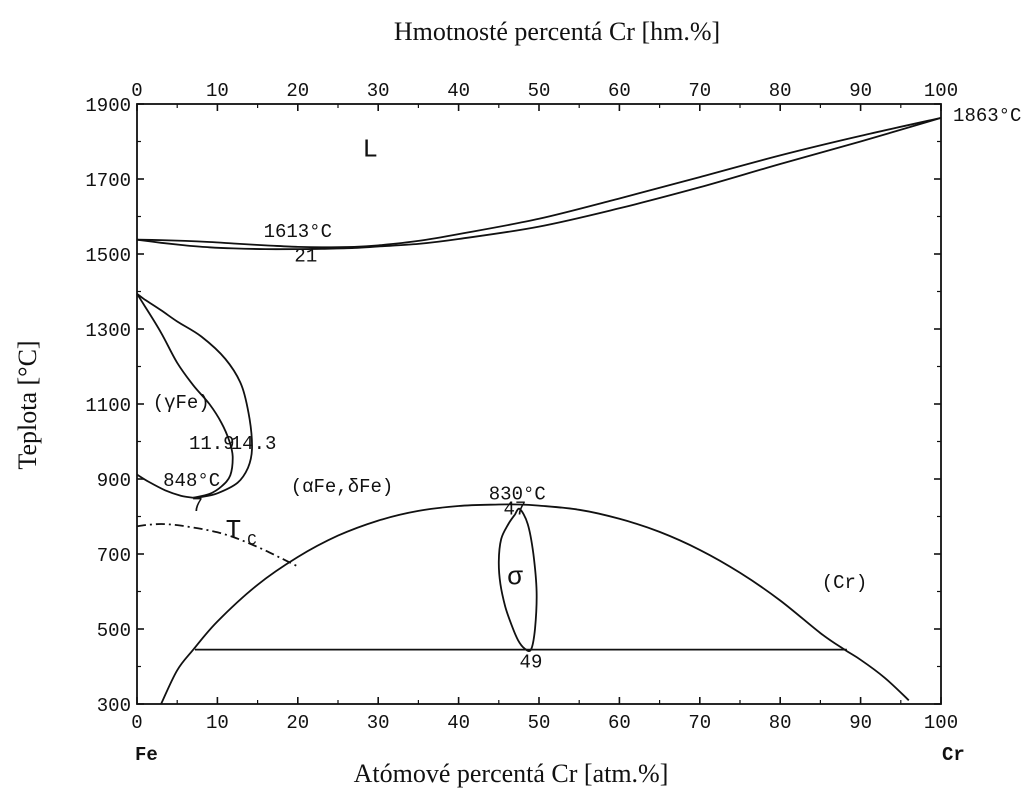  Describe the element at coordinates (619, 723) in the screenshot. I see `x-tick-label: 60` at that location.